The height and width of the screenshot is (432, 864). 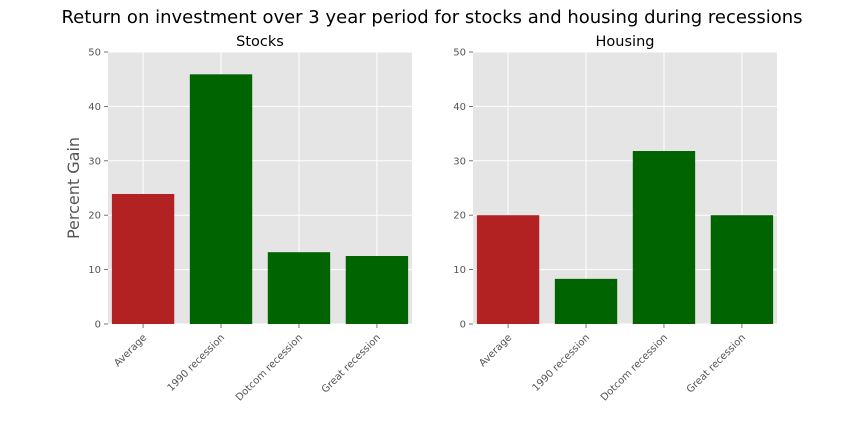 What do you see at coordinates (625, 42) in the screenshot?
I see `housing-chart-title: Housing` at bounding box center [625, 42].